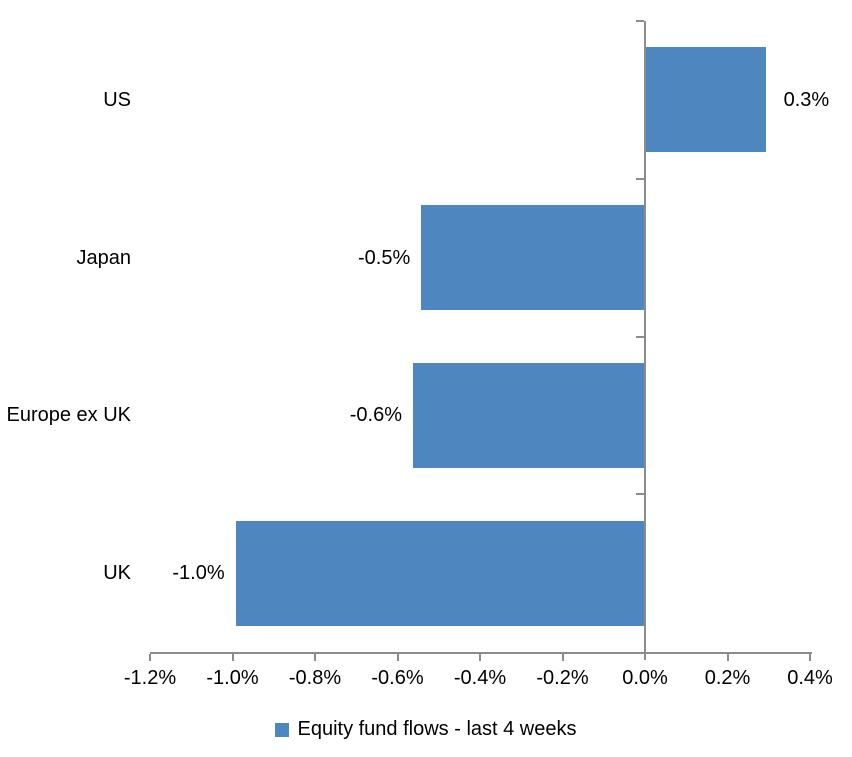  I want to click on bar-value-label: -0.6%, so click(375, 415).